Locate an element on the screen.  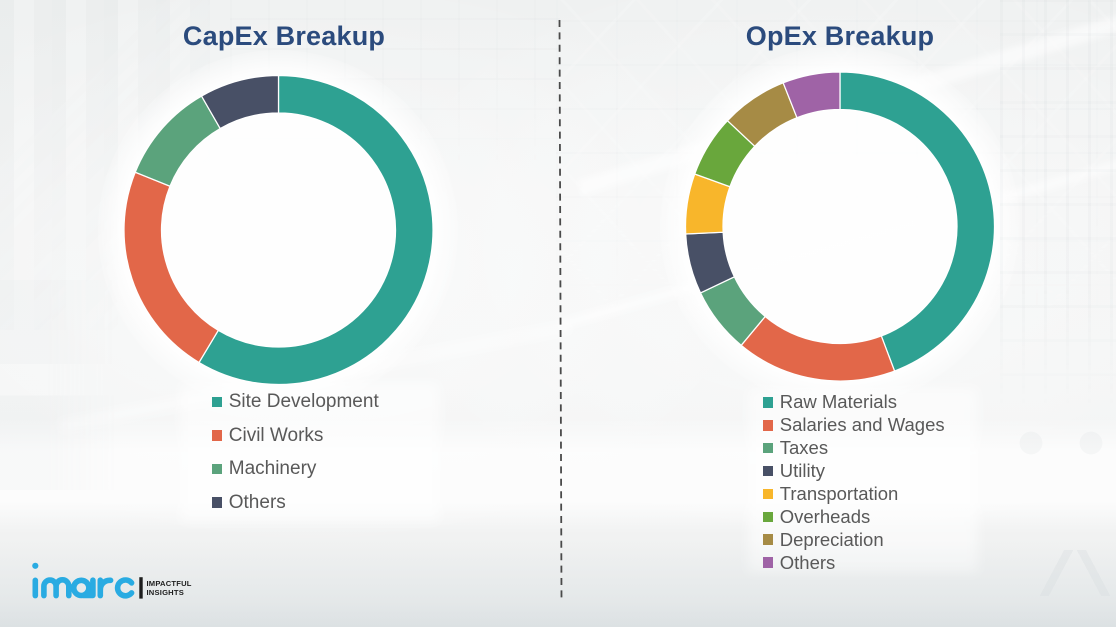
legend-item: Site Development is located at coordinates (295, 402).